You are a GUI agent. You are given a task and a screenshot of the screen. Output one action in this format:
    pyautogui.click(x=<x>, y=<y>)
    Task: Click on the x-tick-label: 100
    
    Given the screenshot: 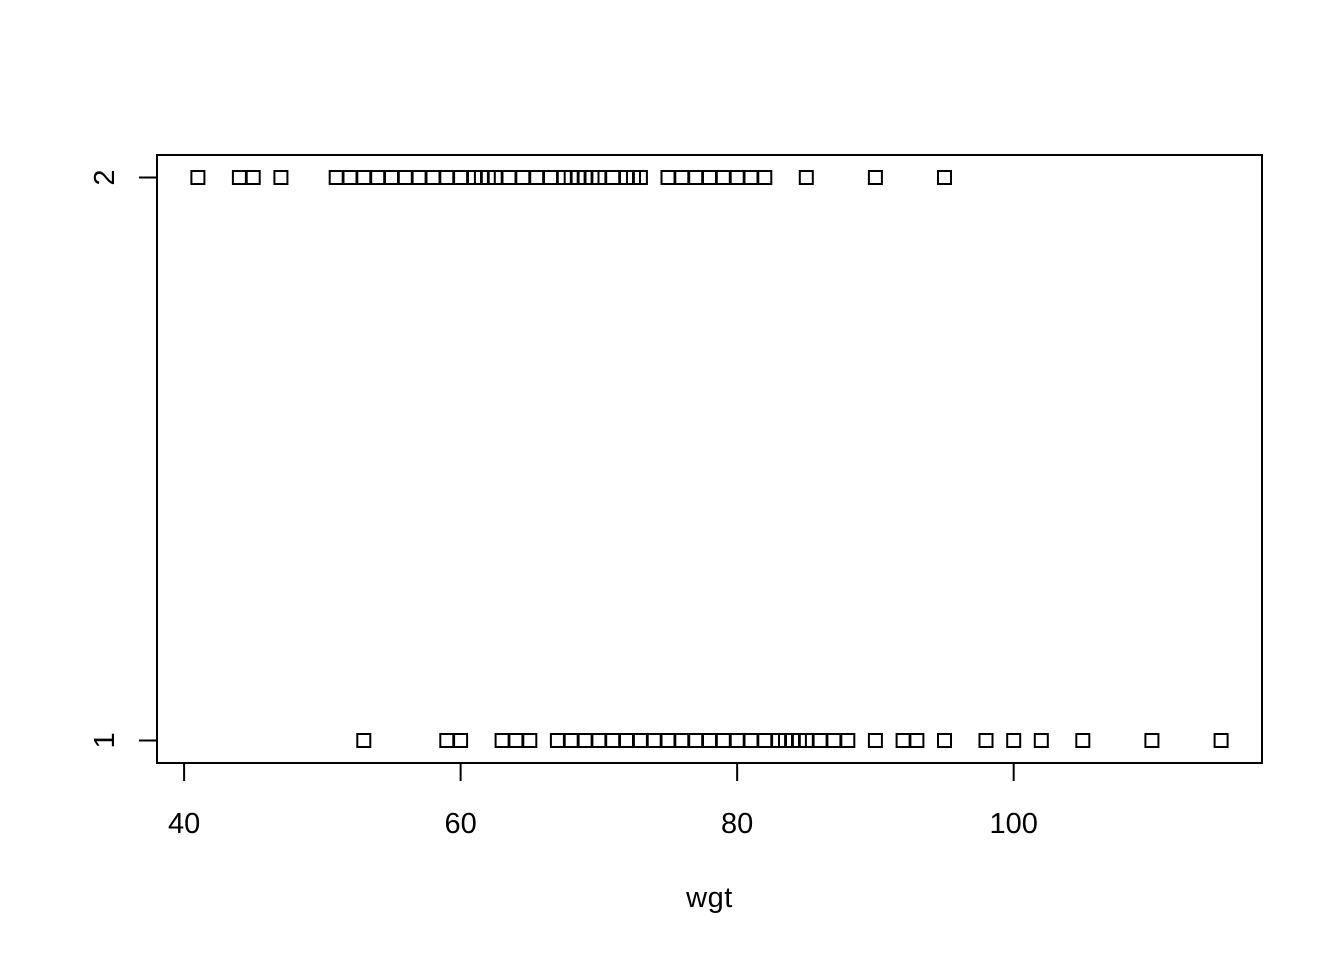 What is the action you would take?
    pyautogui.click(x=1013, y=824)
    